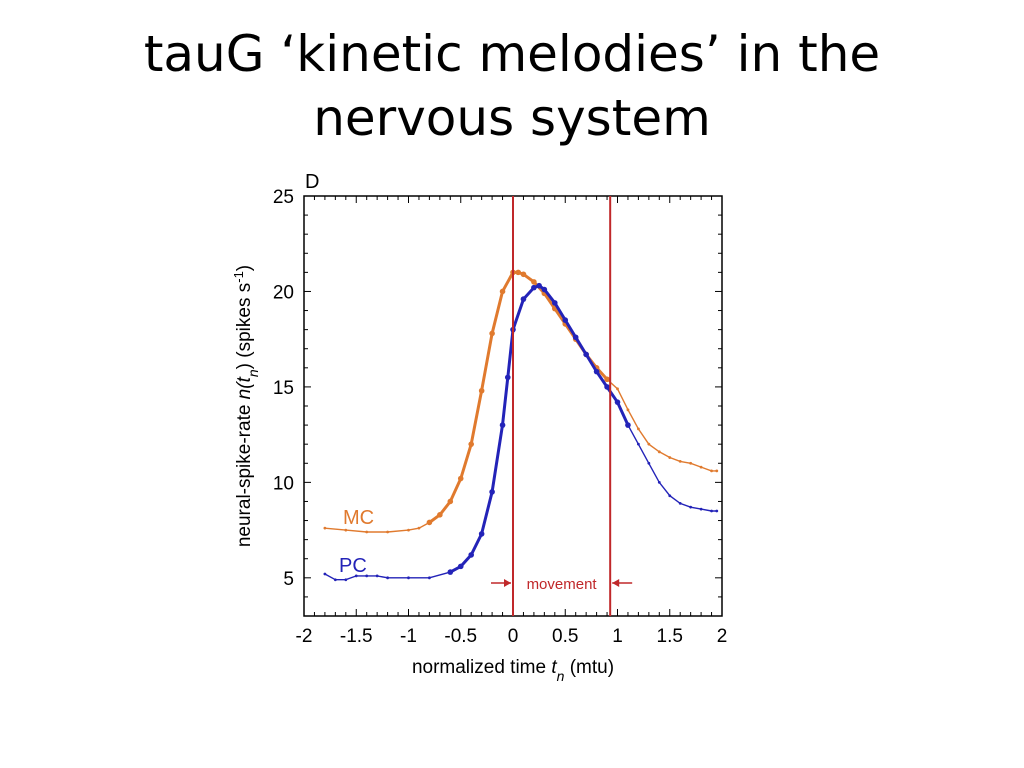 This screenshot has width=1024, height=768. Describe the element at coordinates (312, 182) in the screenshot. I see `panel-label: D` at that location.